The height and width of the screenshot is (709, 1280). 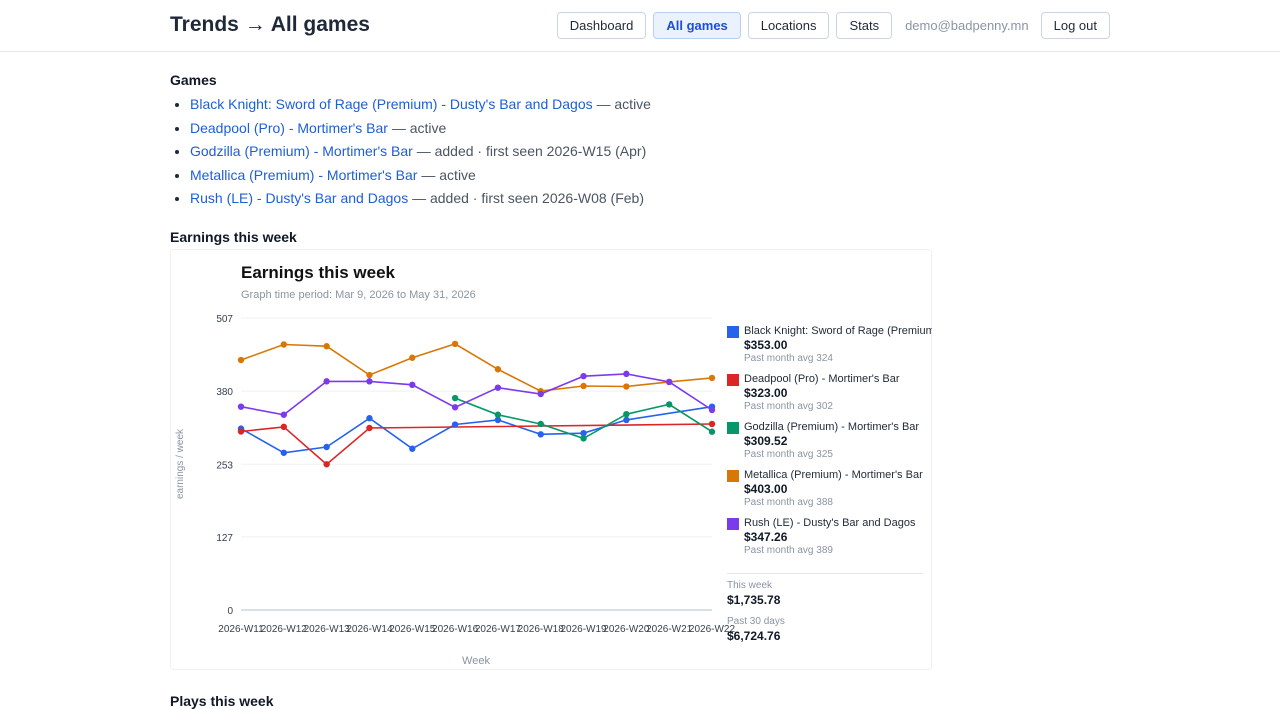 I want to click on game-link-deadpool: Deadpool (Pro) - Mortimer's Bar, so click(x=289, y=127).